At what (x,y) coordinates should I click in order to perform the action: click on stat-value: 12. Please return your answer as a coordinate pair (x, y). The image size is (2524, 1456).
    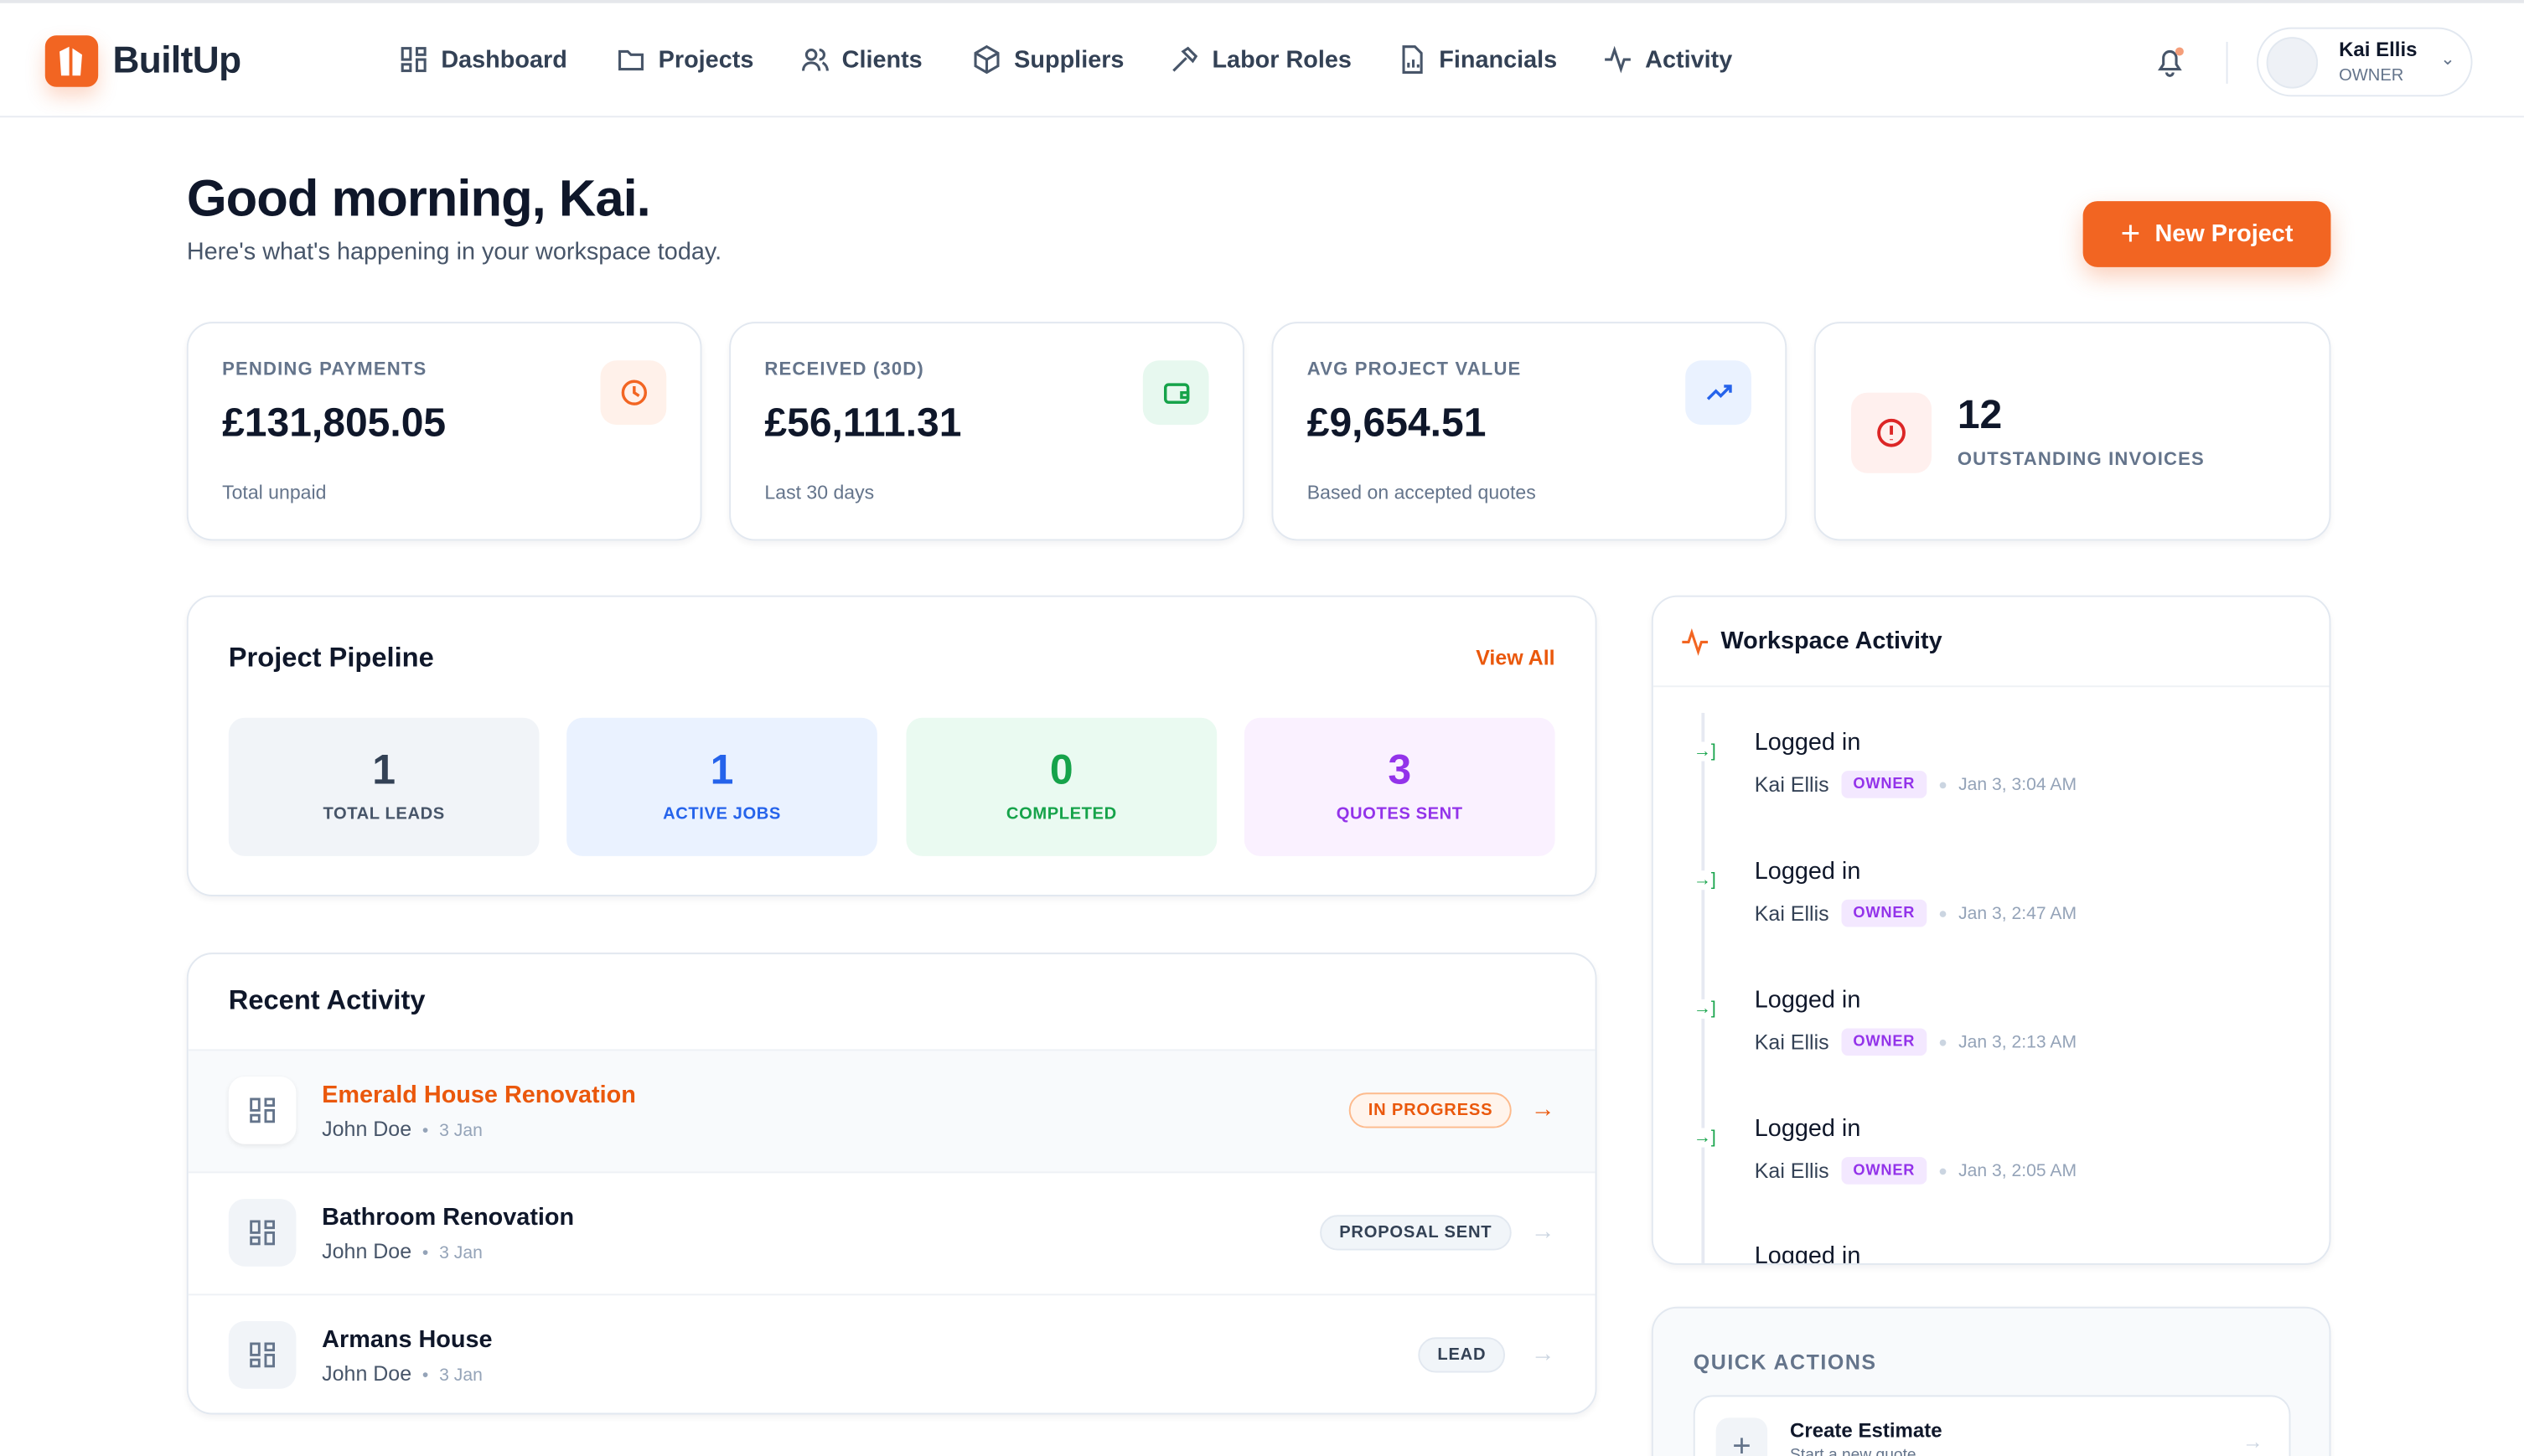
    Looking at the image, I should click on (1980, 415).